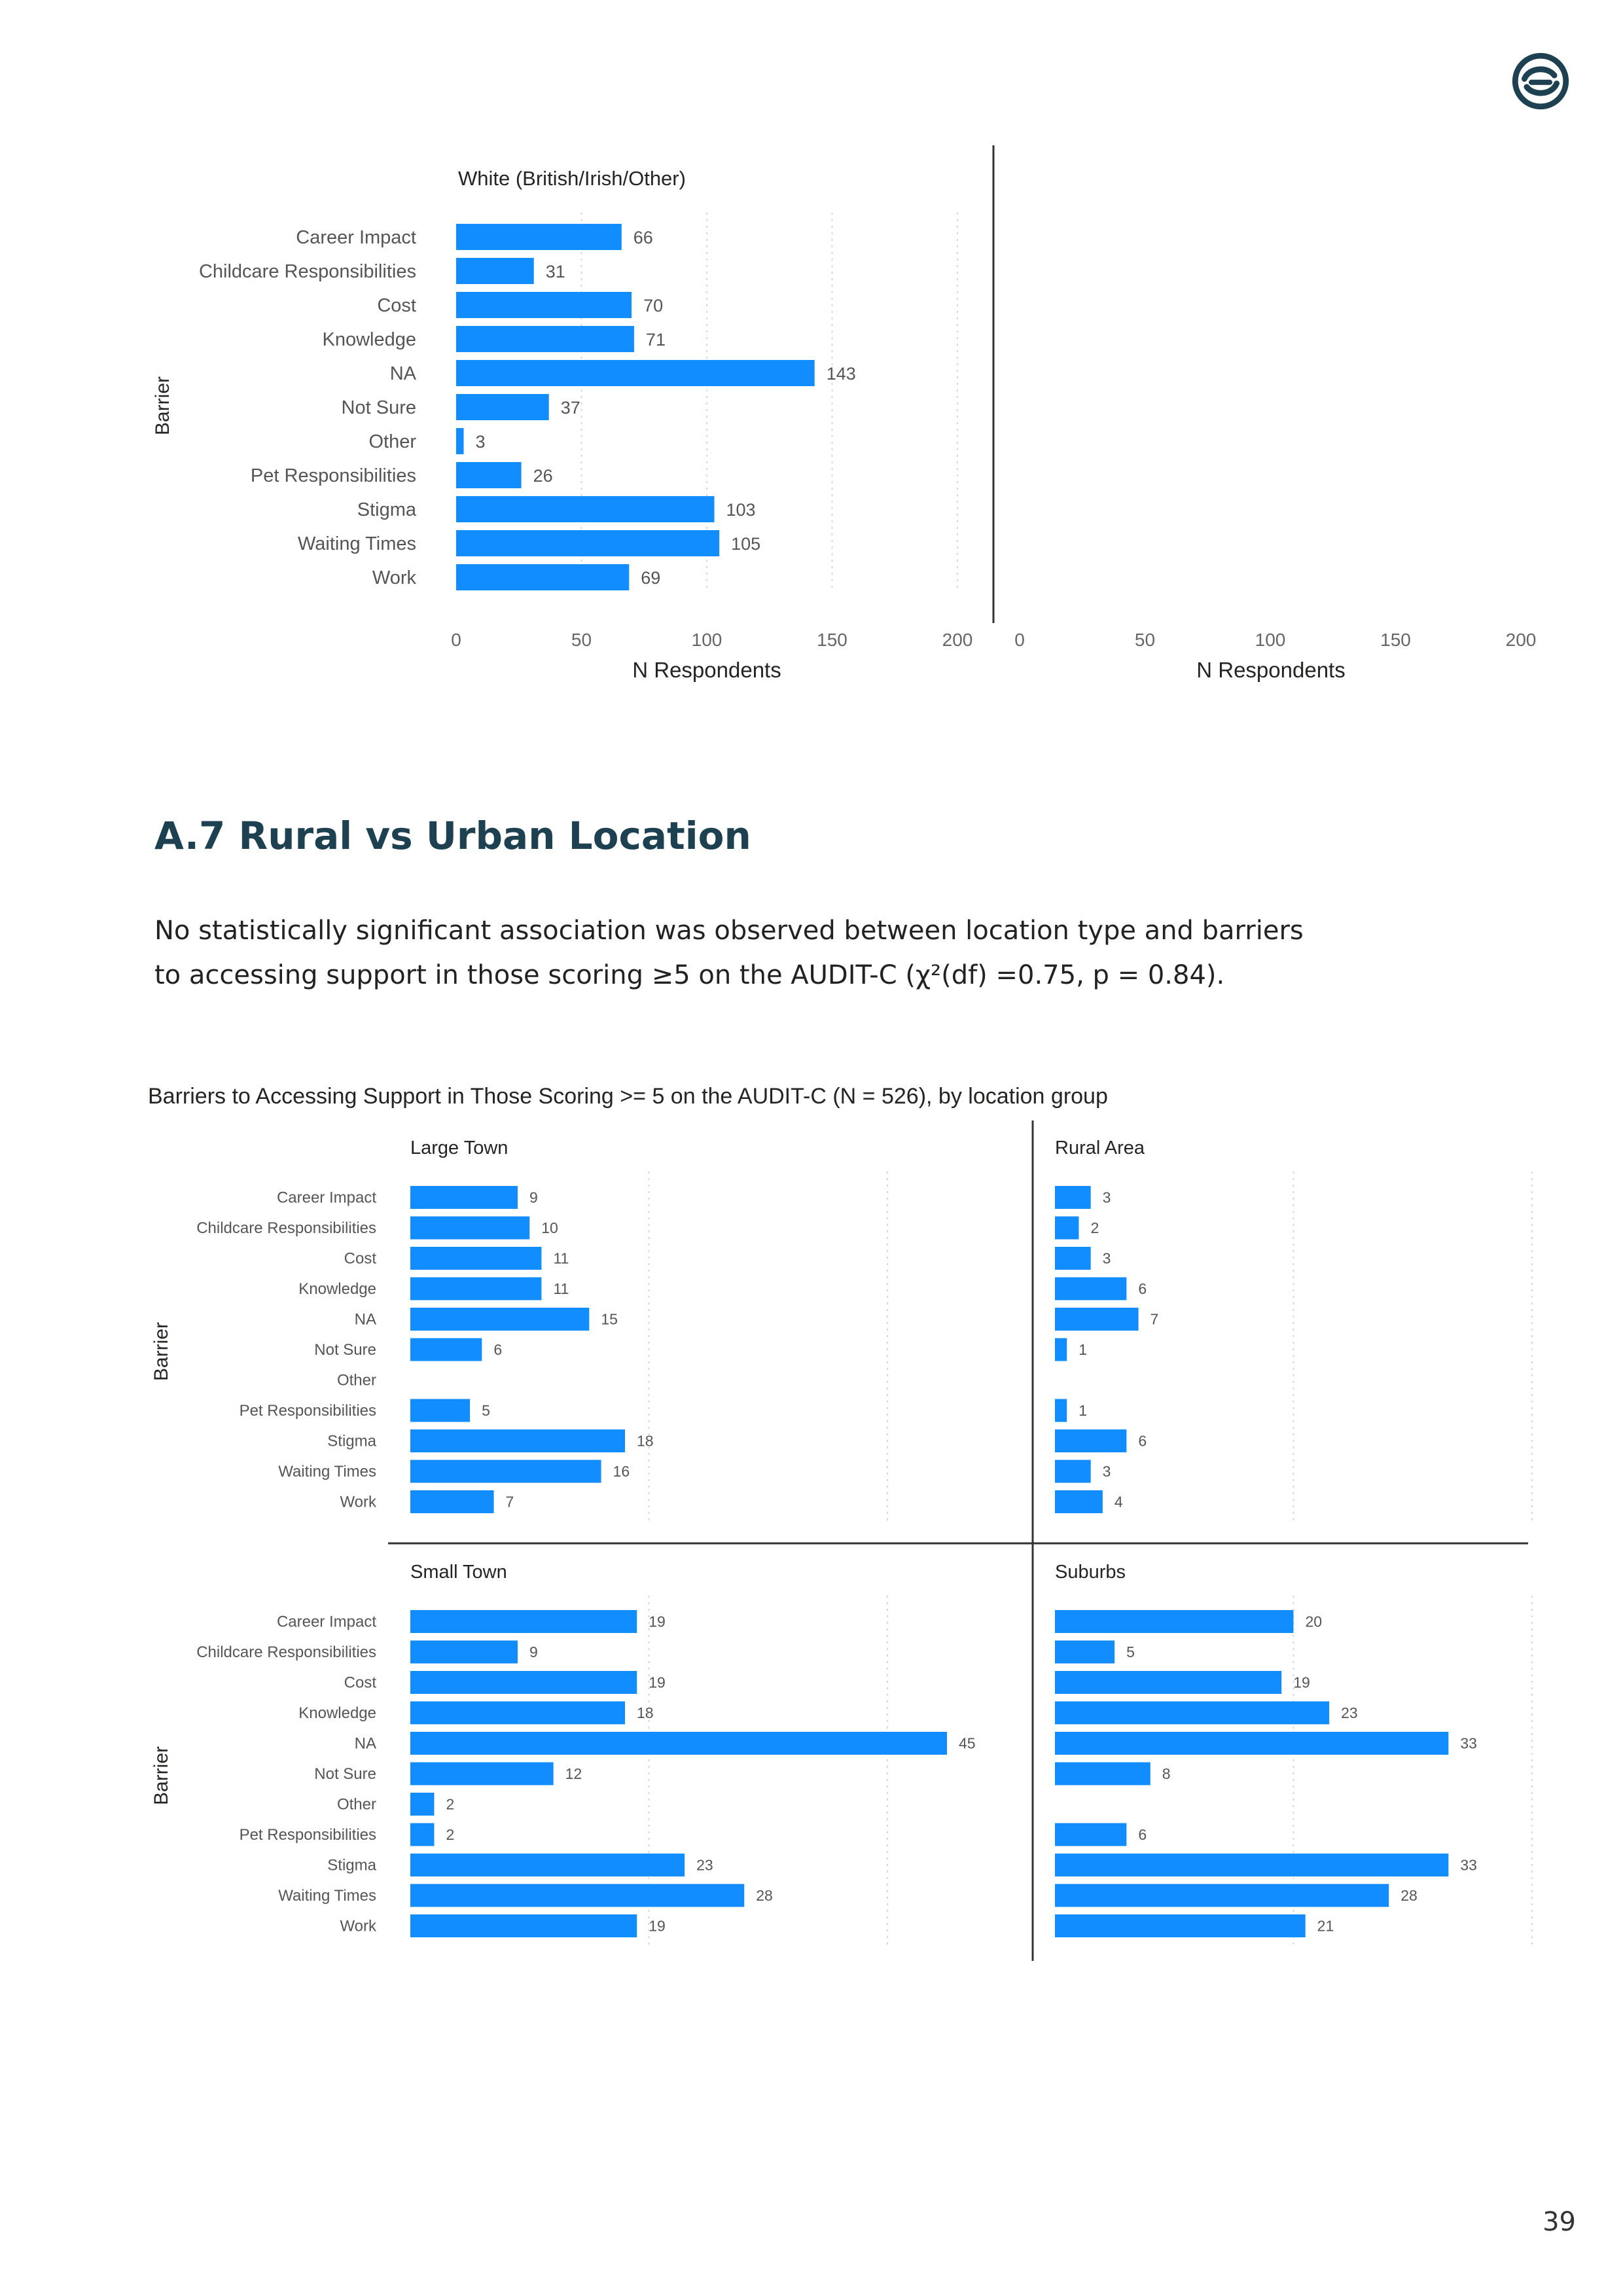 The height and width of the screenshot is (2296, 1623). What do you see at coordinates (588, 543) in the screenshot?
I see `chart1-bar-waiting-times` at bounding box center [588, 543].